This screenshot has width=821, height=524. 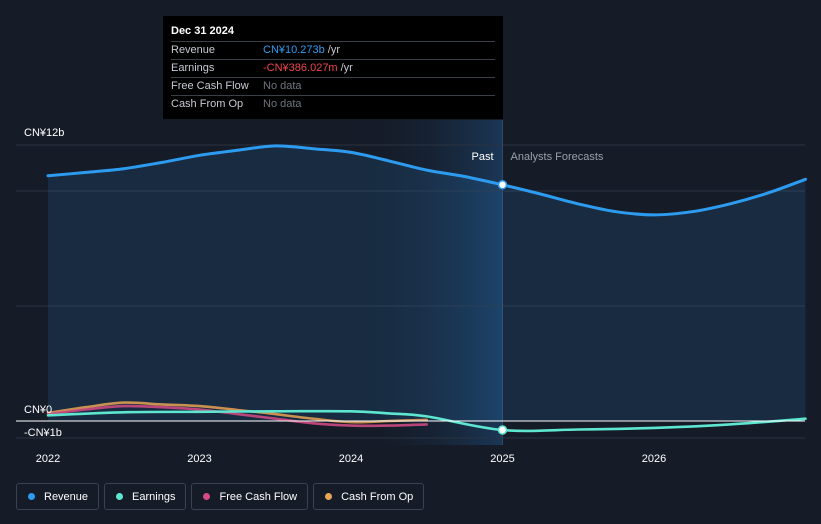 What do you see at coordinates (654, 459) in the screenshot?
I see `x-tick-label: 2026` at bounding box center [654, 459].